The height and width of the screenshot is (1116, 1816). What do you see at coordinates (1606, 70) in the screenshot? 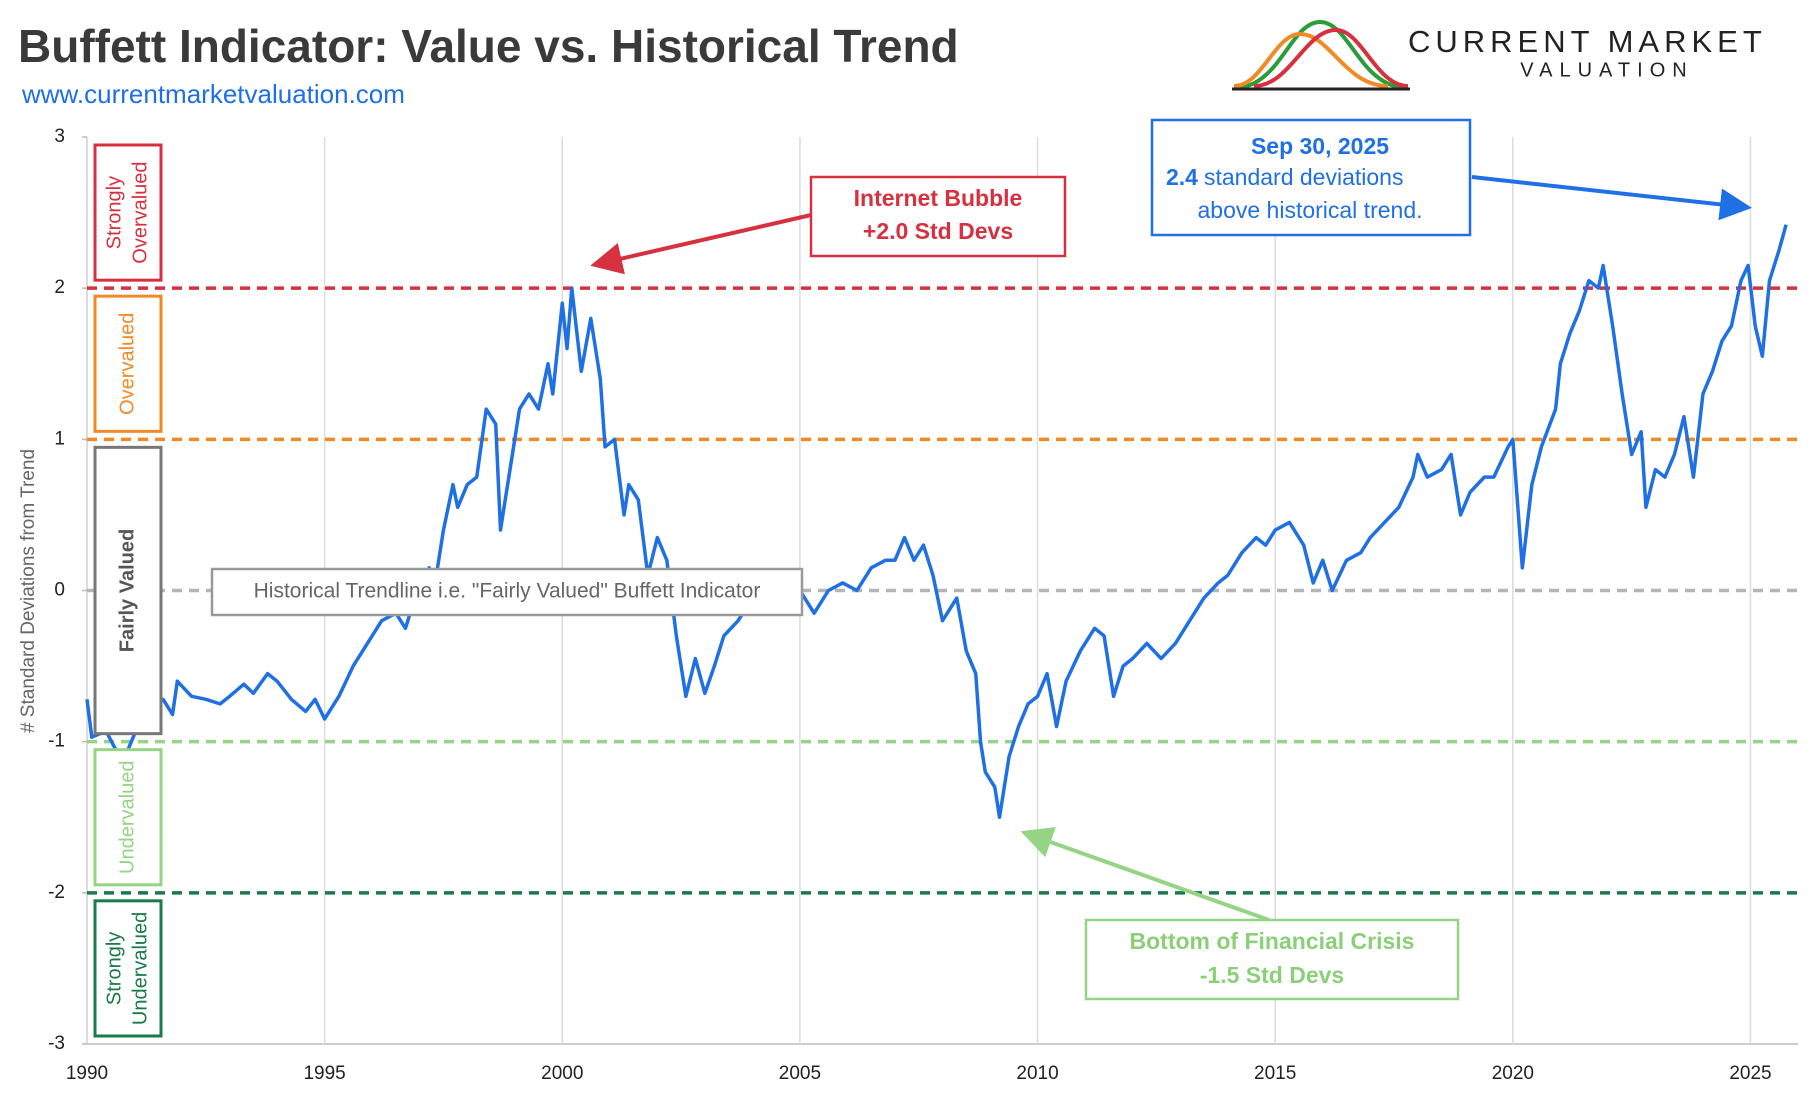
I see `logo-text: VALUATION` at bounding box center [1606, 70].